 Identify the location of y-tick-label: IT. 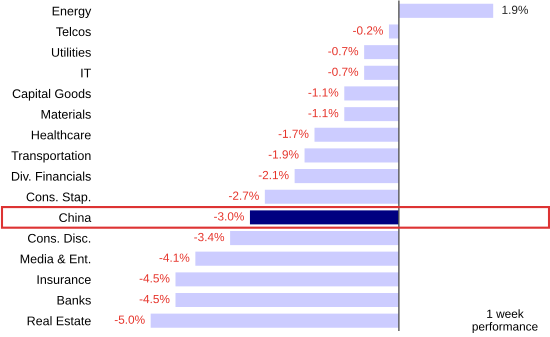
(86, 73).